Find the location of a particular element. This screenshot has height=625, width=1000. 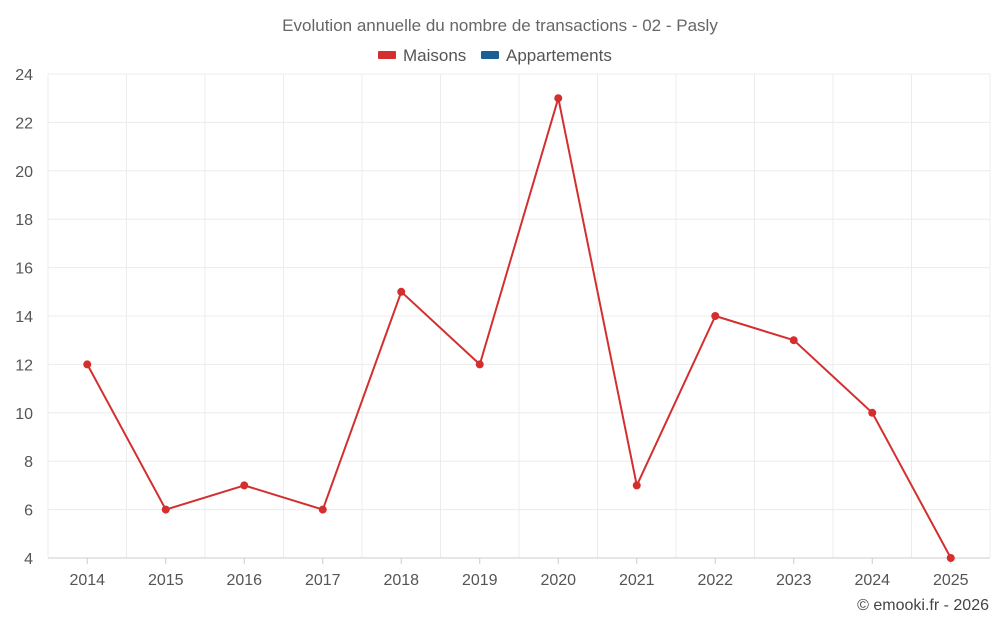

y-tick-label: 10 is located at coordinates (24, 414).